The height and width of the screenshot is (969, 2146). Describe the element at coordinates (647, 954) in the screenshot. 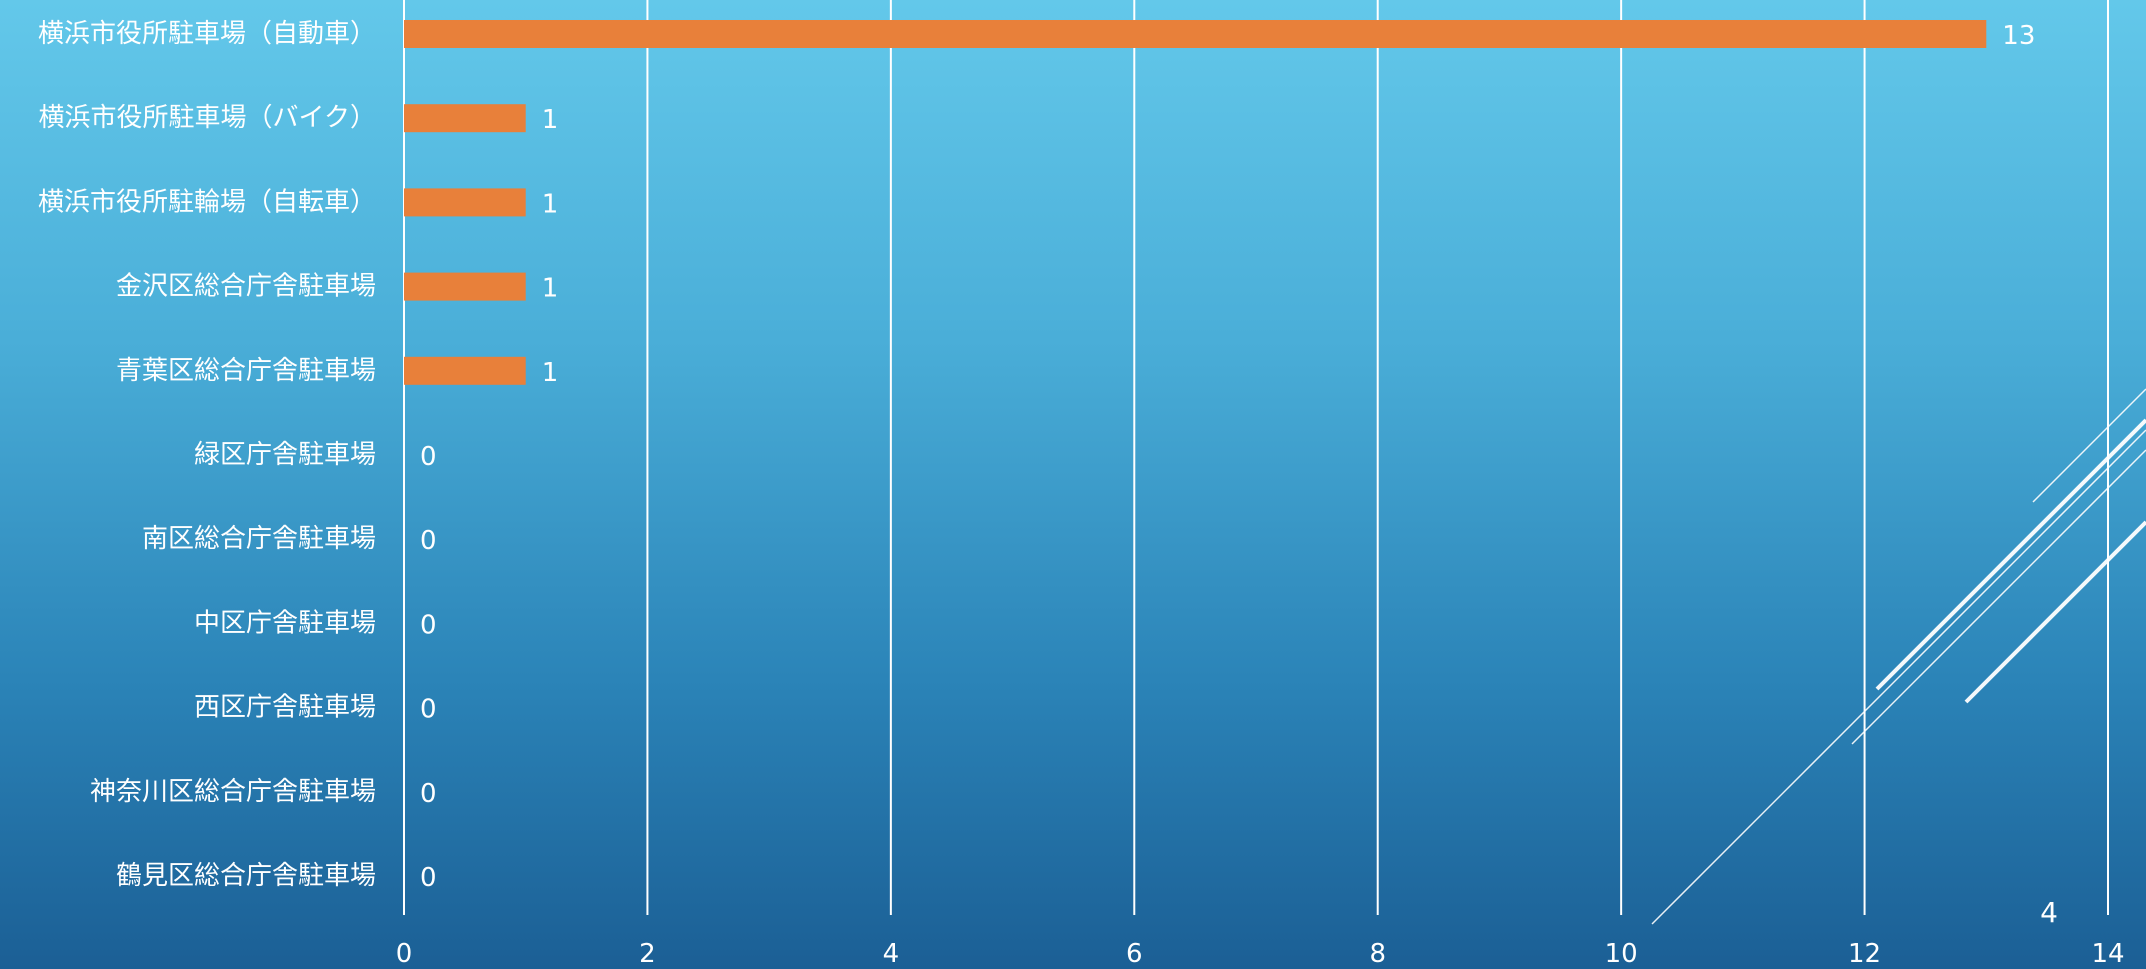

I see `x-tick-label: 2` at that location.